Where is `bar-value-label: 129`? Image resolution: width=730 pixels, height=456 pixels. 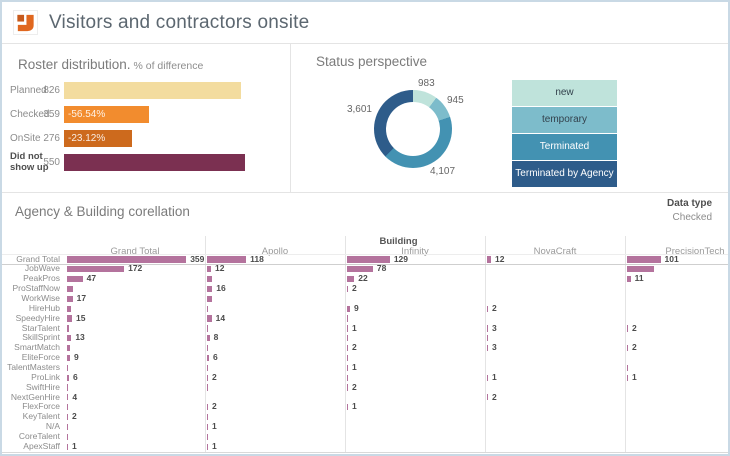
bar-value-label: 129 is located at coordinates (400, 258).